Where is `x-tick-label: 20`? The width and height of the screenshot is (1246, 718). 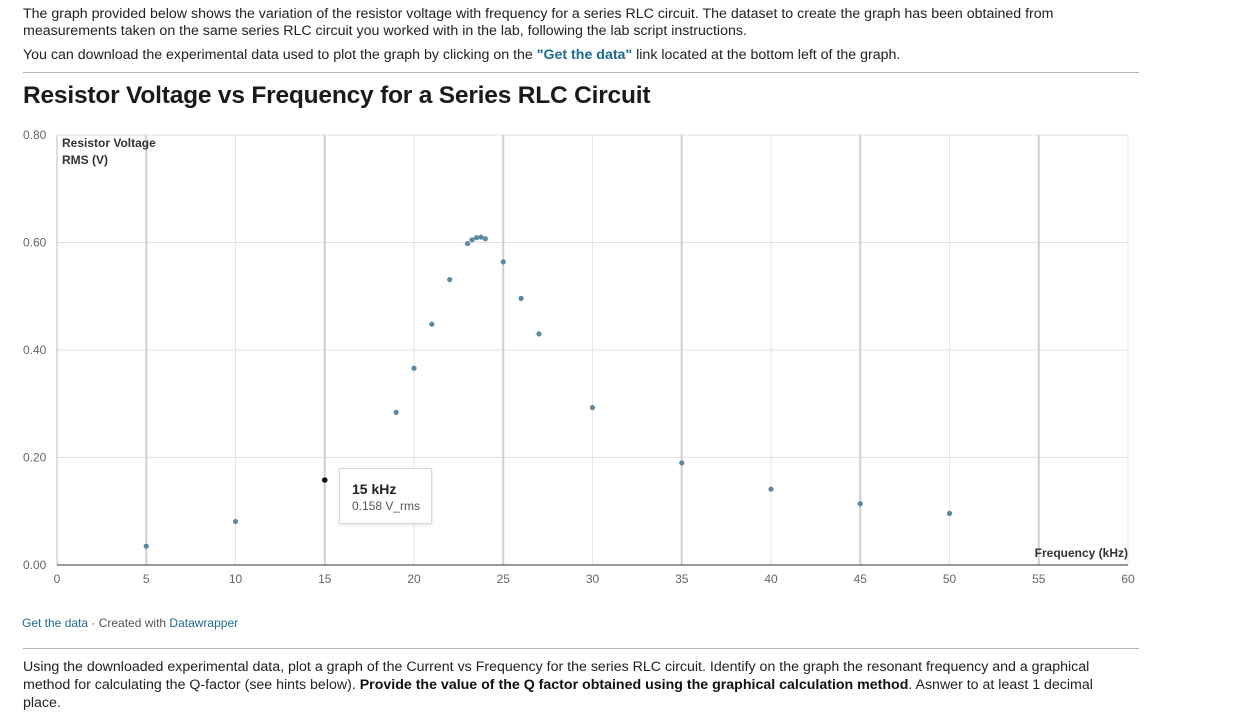
x-tick-label: 20 is located at coordinates (414, 579).